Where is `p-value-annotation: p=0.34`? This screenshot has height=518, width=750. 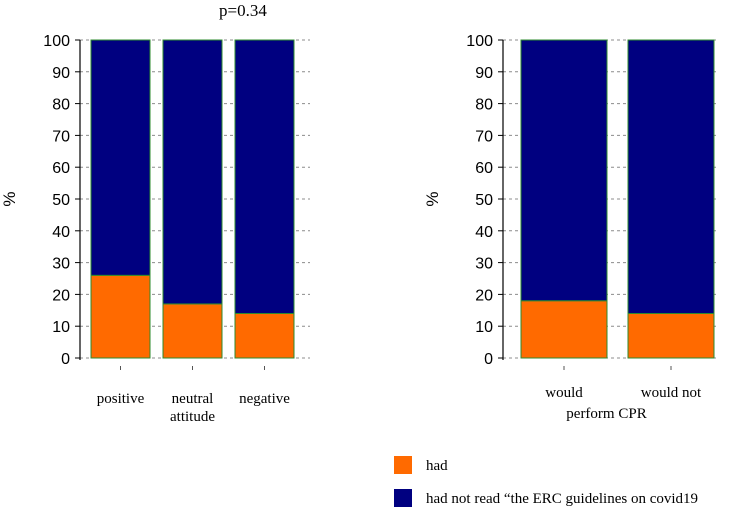
p-value-annotation: p=0.34 is located at coordinates (243, 10).